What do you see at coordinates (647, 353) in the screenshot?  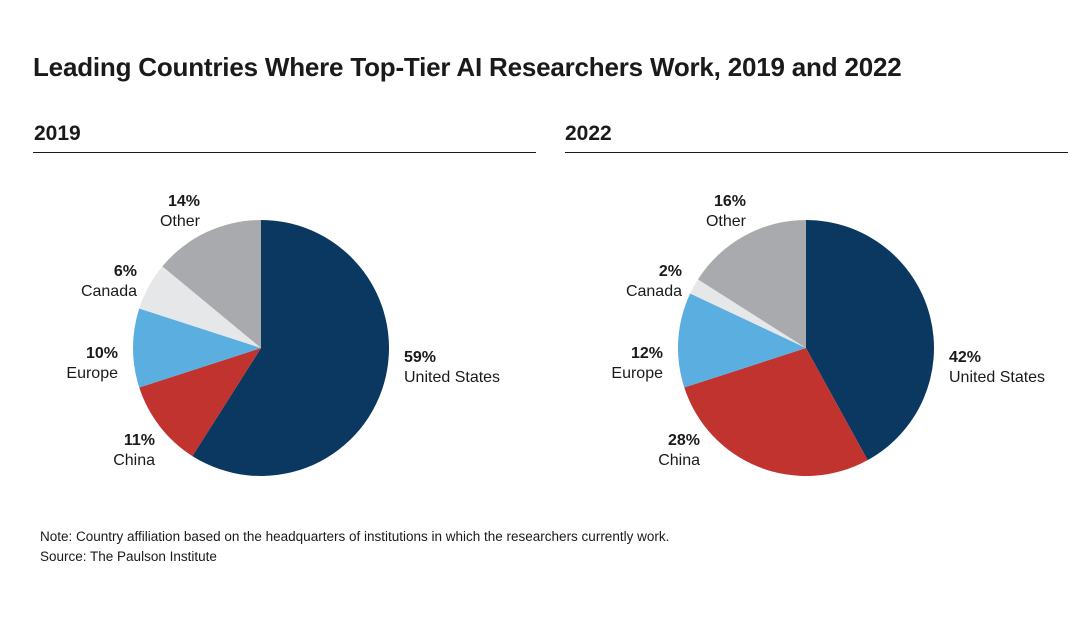 I see `slice-percent: 12%` at bounding box center [647, 353].